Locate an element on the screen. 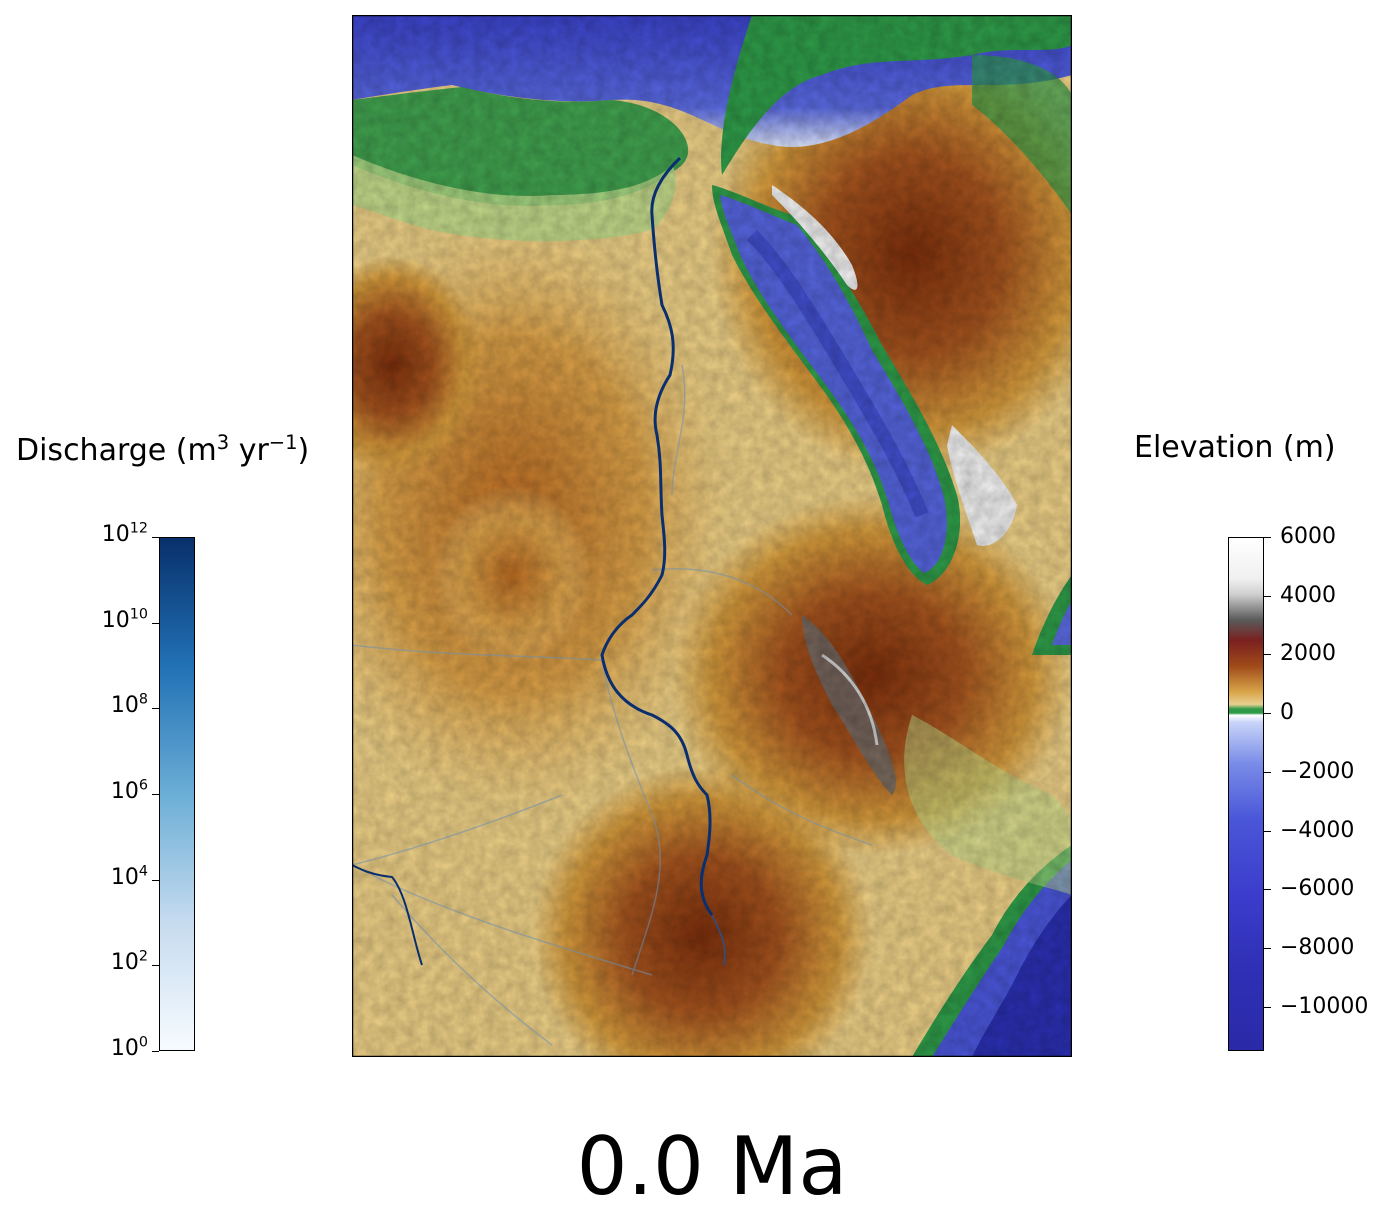  elevation-tick-label: 4000 is located at coordinates (1308, 595).